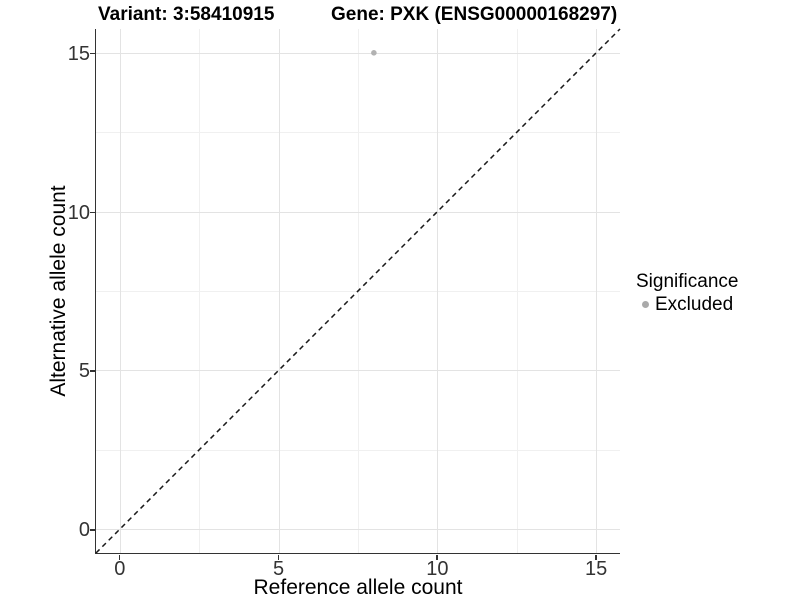  I want to click on x-tick-label: 5, so click(279, 569).